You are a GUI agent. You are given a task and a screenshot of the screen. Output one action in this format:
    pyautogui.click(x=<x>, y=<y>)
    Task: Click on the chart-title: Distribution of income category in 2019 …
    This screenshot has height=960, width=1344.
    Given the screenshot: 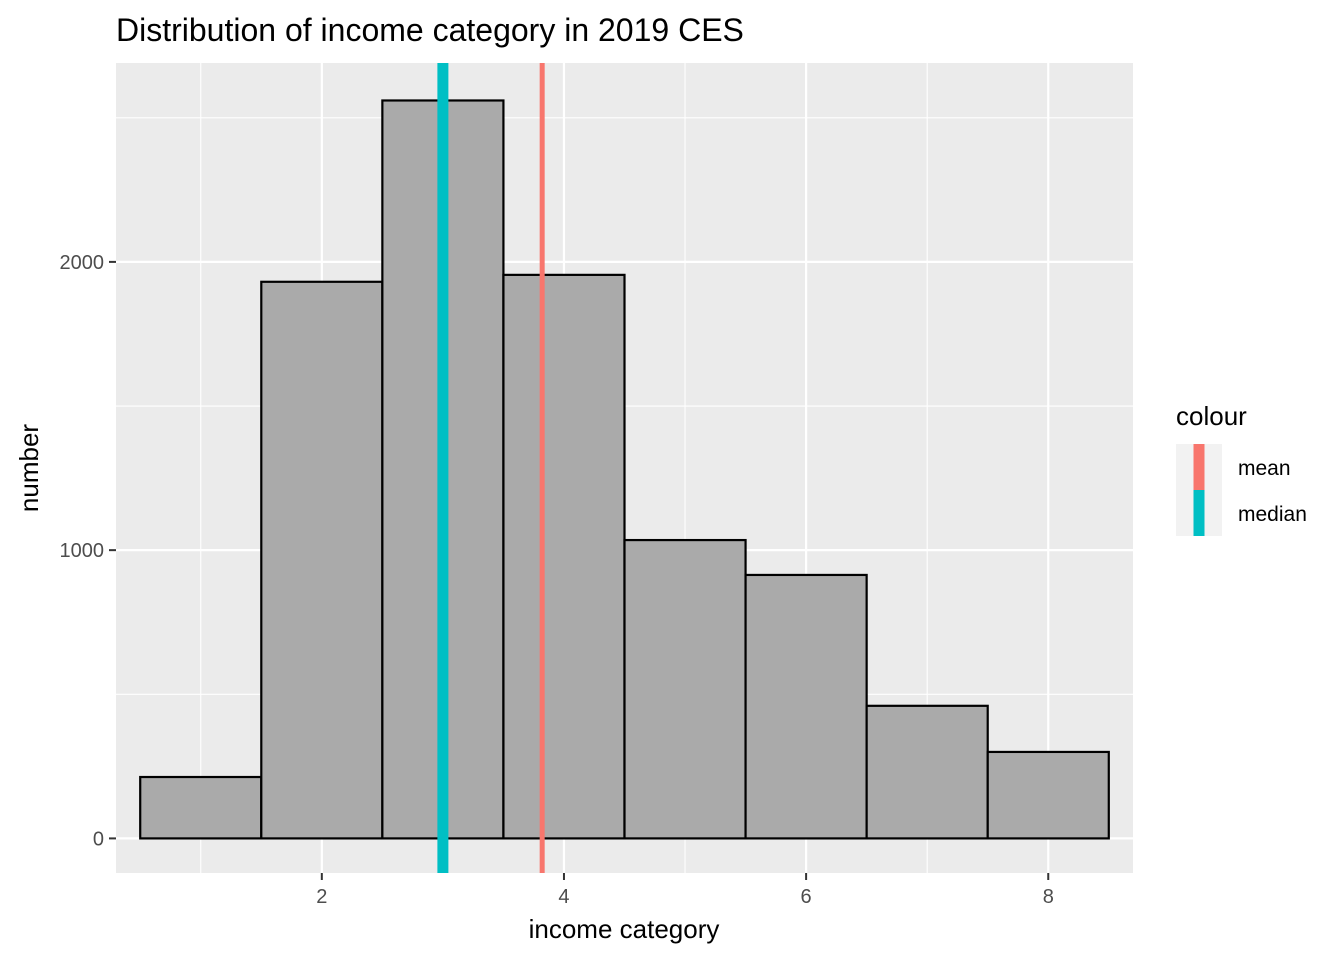 What is the action you would take?
    pyautogui.click(x=430, y=30)
    